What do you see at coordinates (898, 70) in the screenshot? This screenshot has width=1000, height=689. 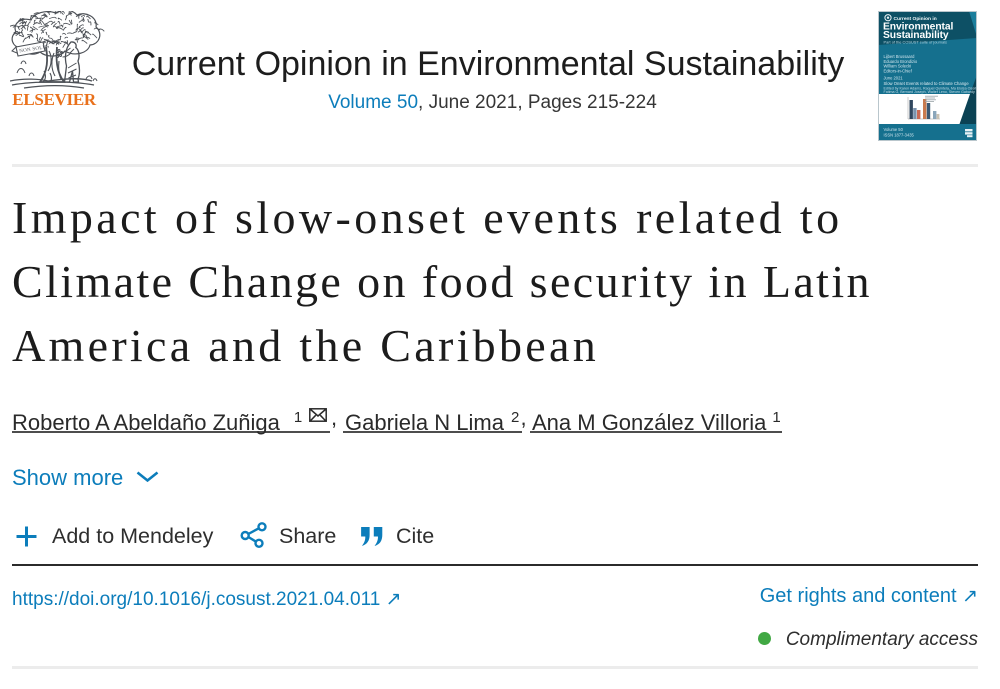 I see `svg-text: Editors-in-Chief` at bounding box center [898, 70].